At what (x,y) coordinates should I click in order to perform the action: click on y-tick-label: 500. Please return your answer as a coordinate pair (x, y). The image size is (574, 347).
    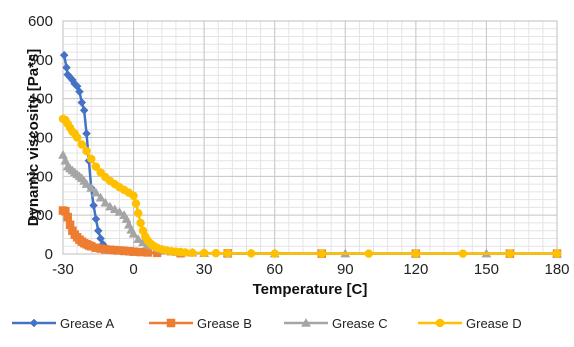
    Looking at the image, I should click on (40, 60).